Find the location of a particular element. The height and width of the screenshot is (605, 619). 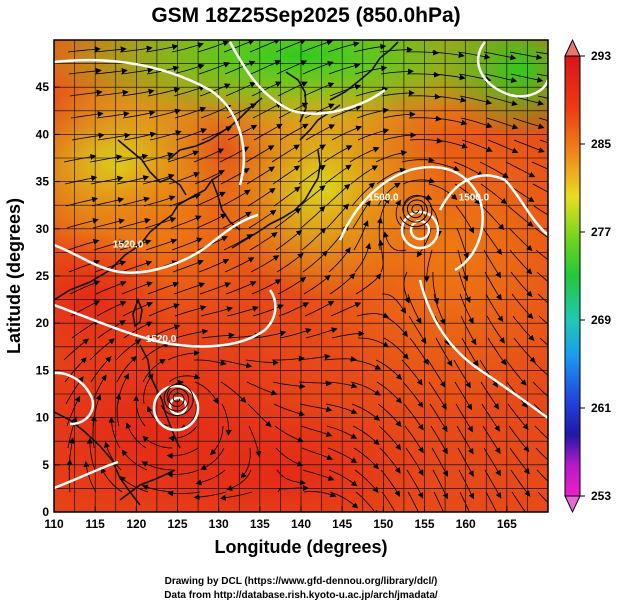

colorbar-bottom-arrow is located at coordinates (572, 504).